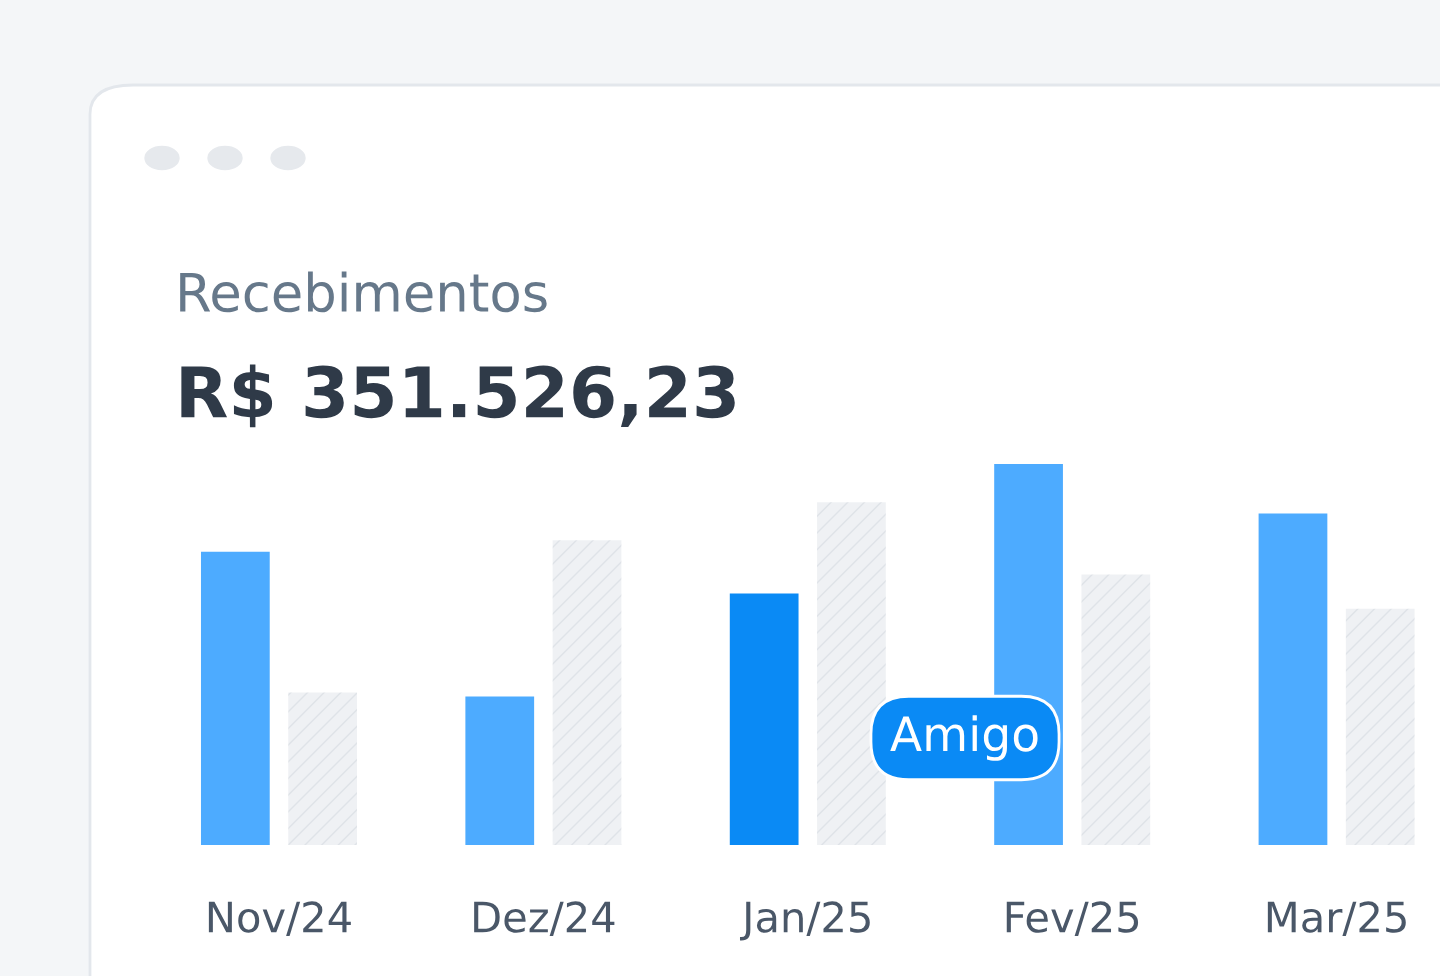 Image resolution: width=1440 pixels, height=976 pixels. Describe the element at coordinates (363, 292) in the screenshot. I see `chart-title: Recebimentos` at that location.